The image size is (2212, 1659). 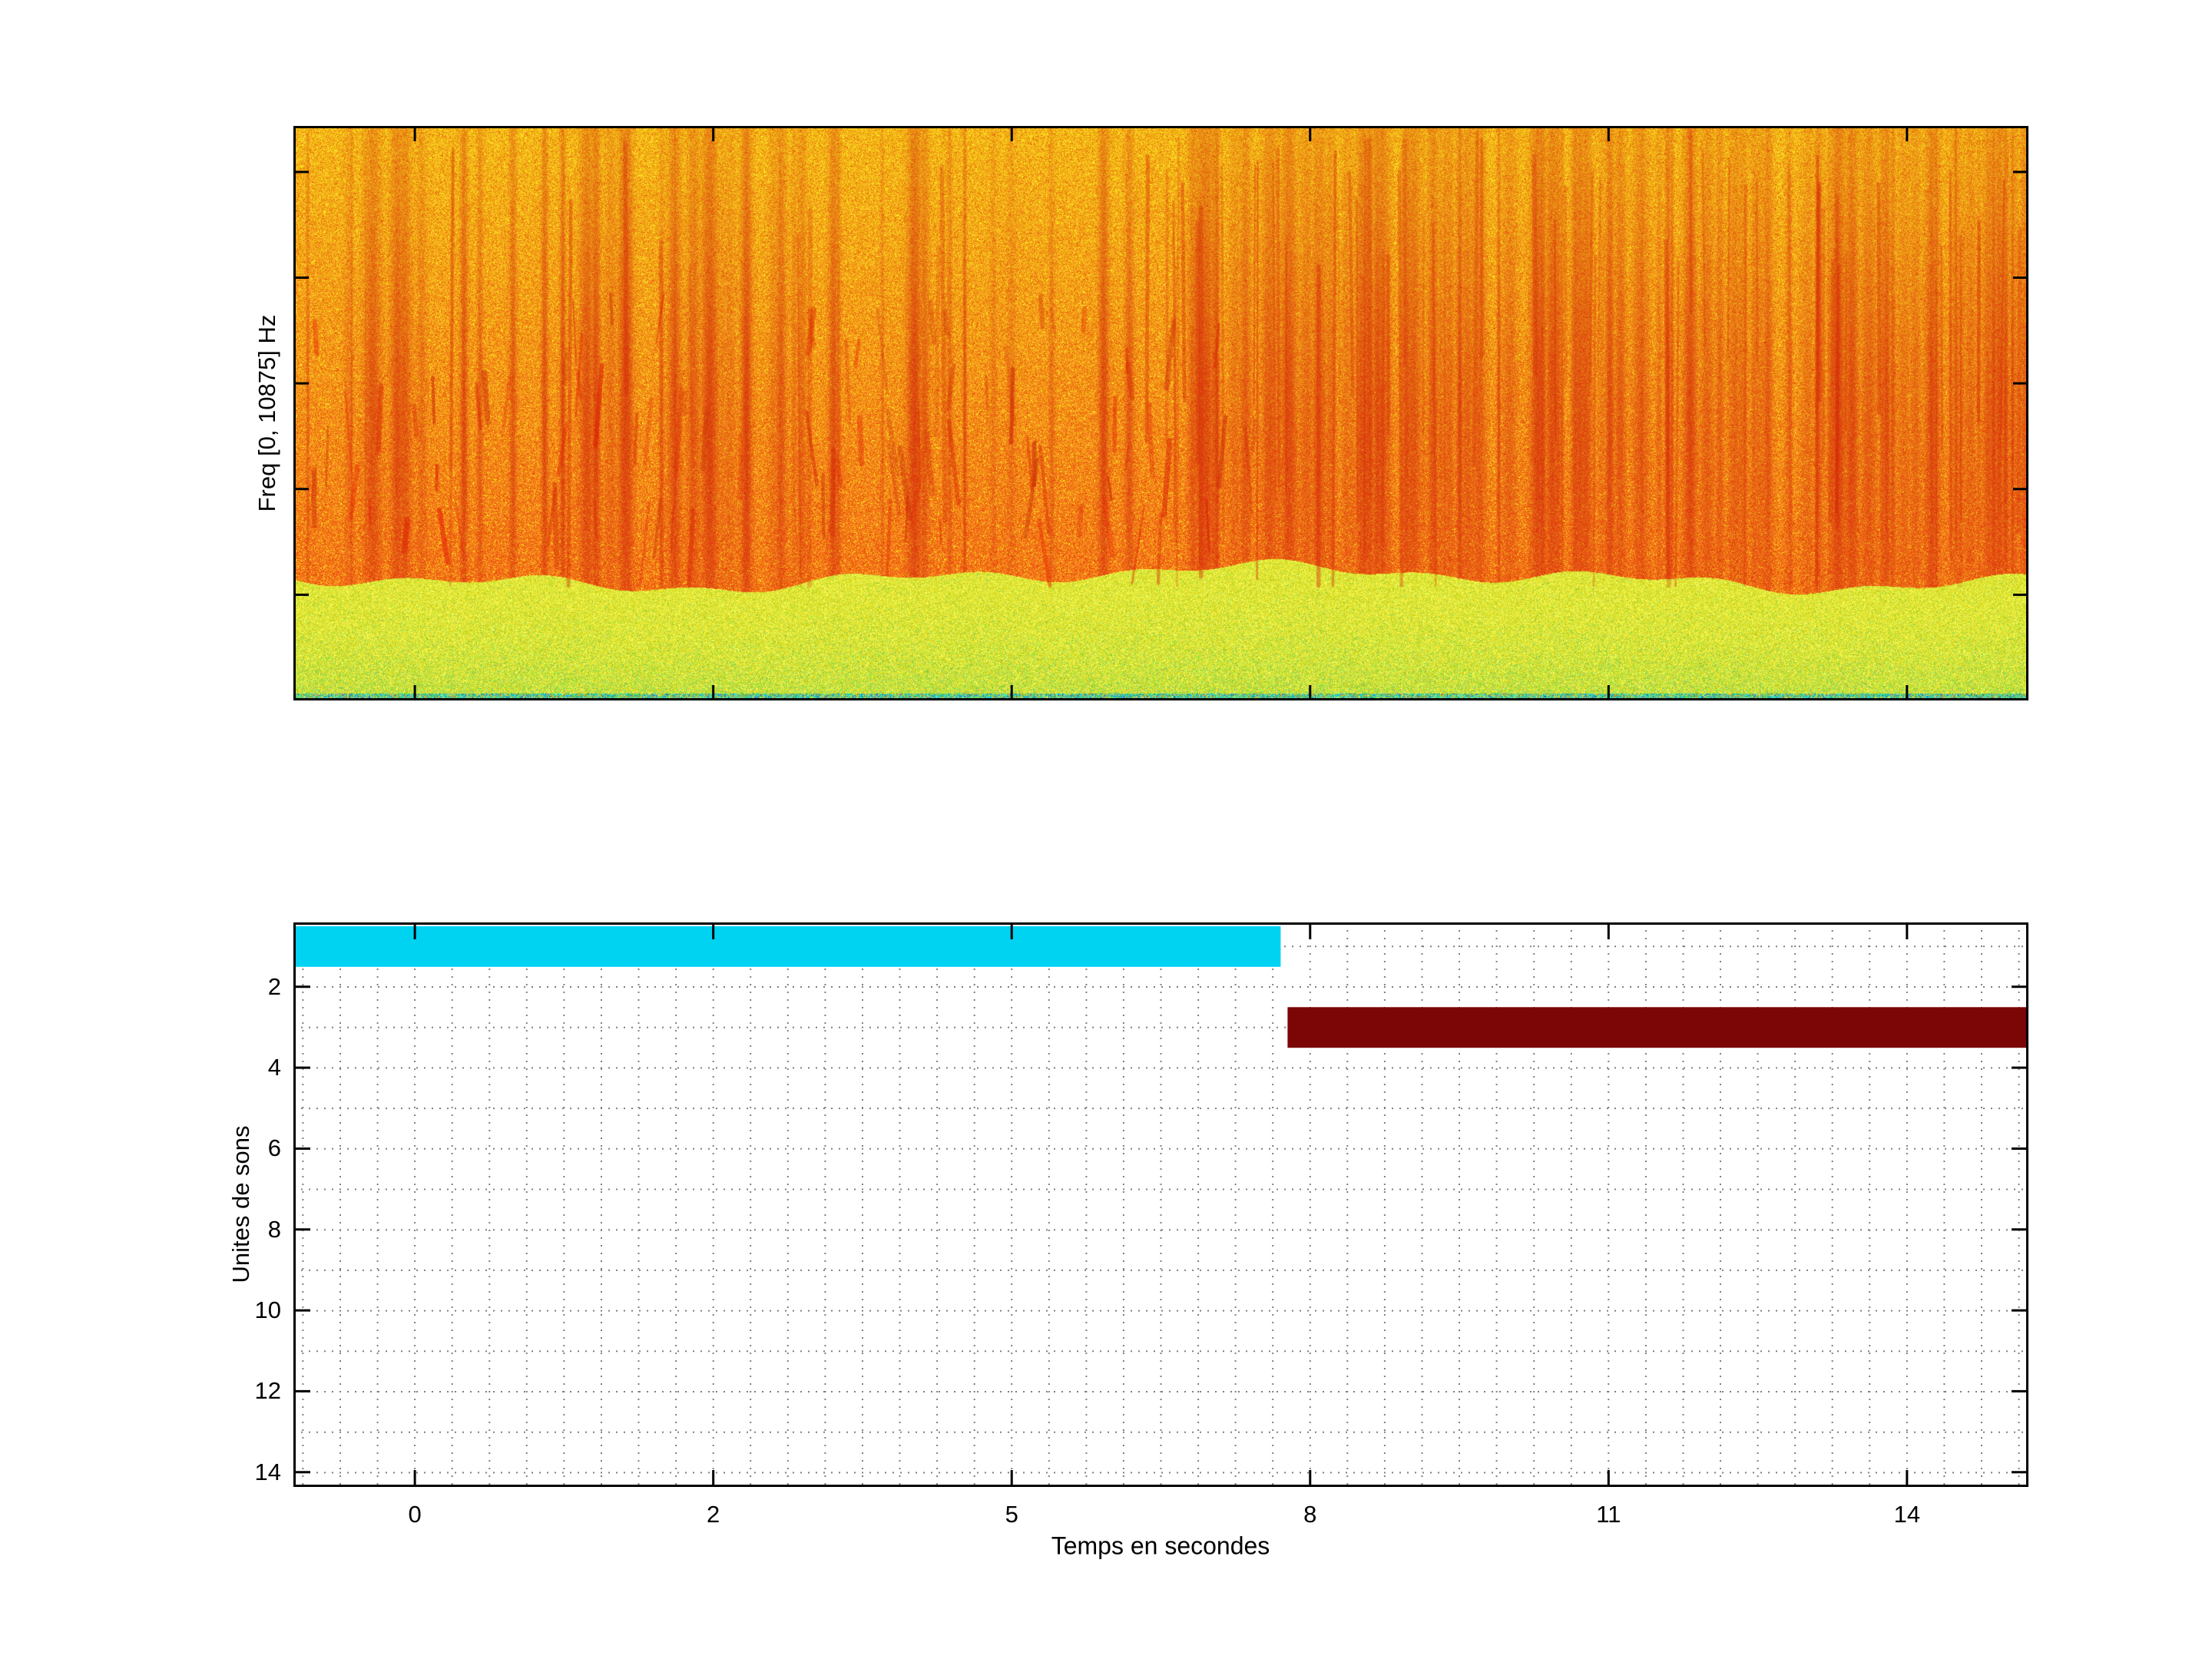 I want to click on y-tick-label: 6, so click(x=274, y=1148).